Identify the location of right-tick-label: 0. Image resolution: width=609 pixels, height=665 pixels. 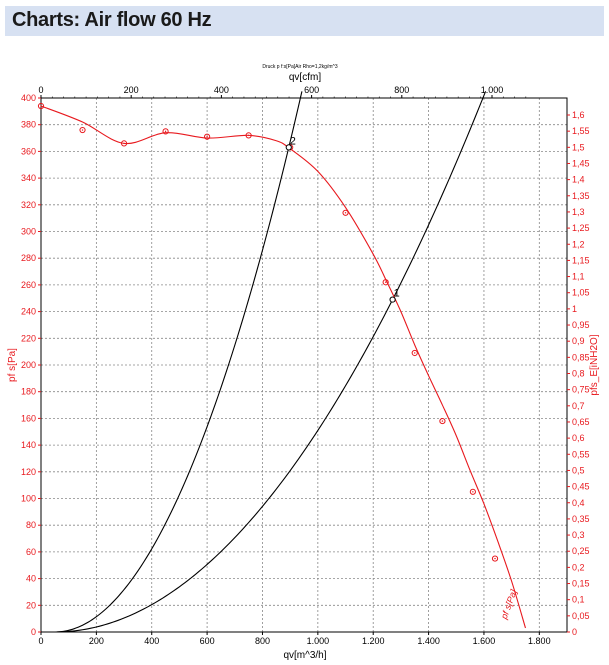
(574, 632).